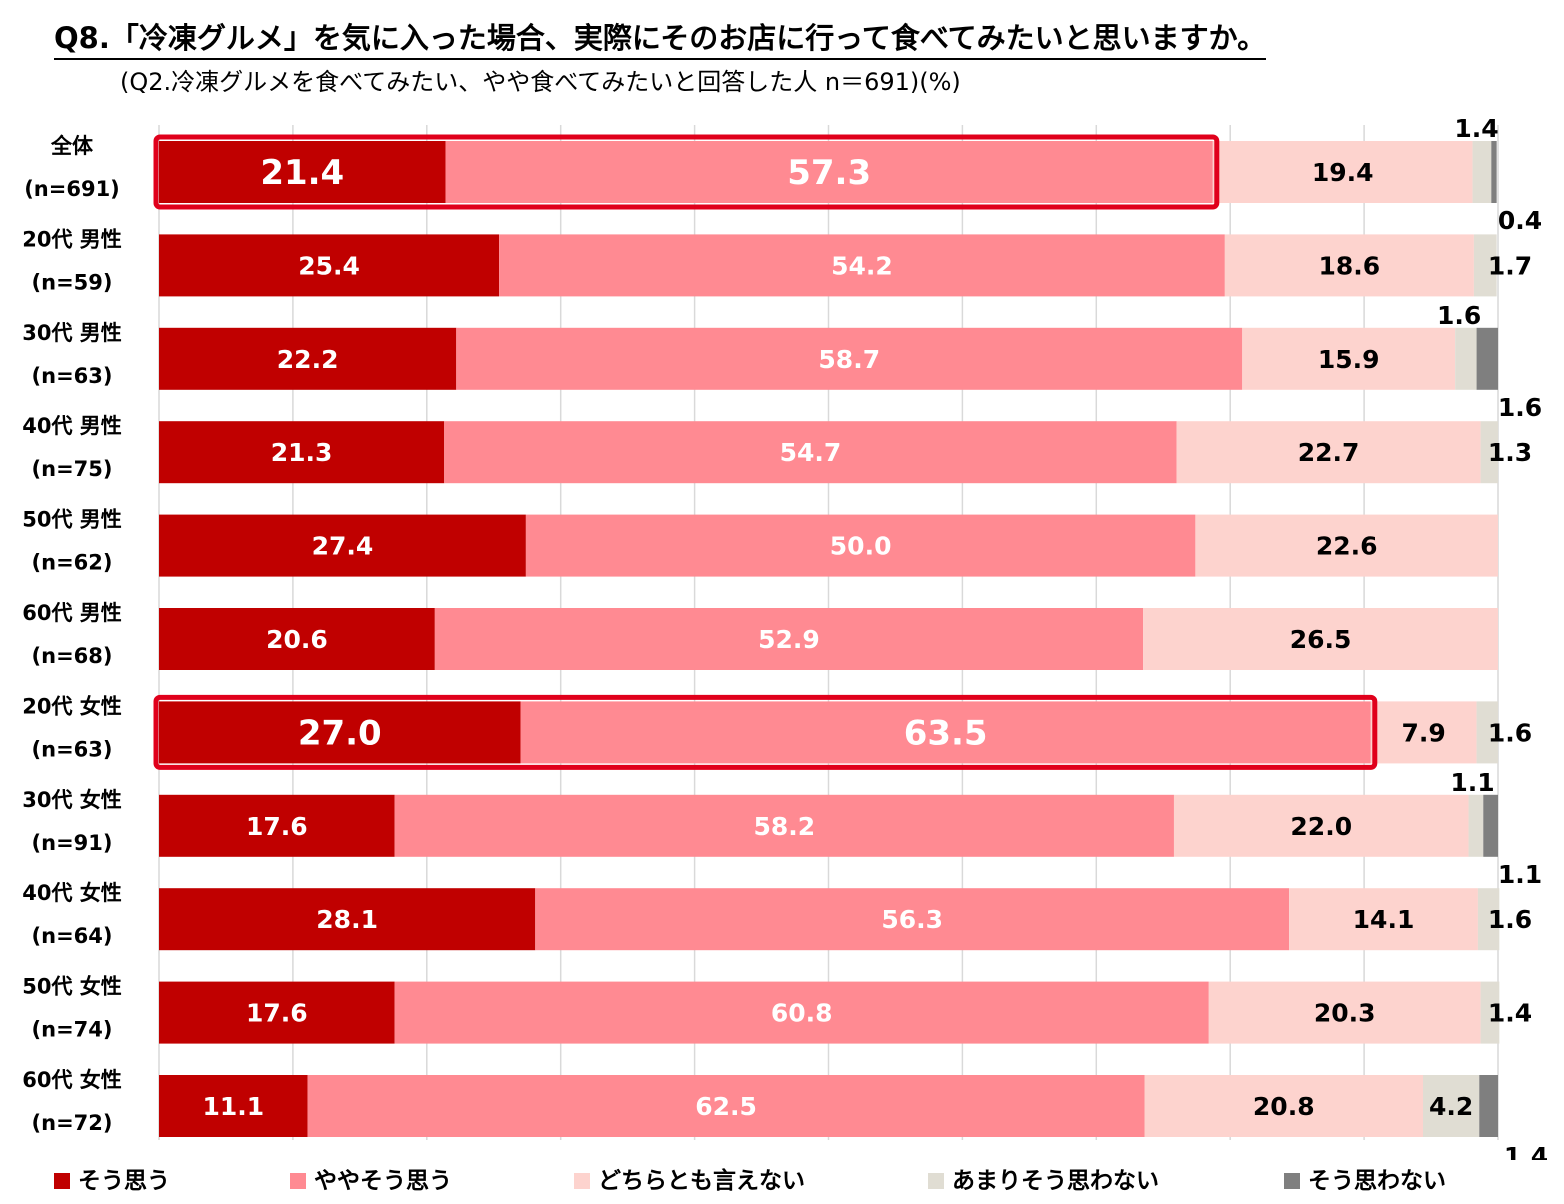 The width and height of the screenshot is (1564, 1204). I want to click on value-label: 54.2, so click(862, 265).